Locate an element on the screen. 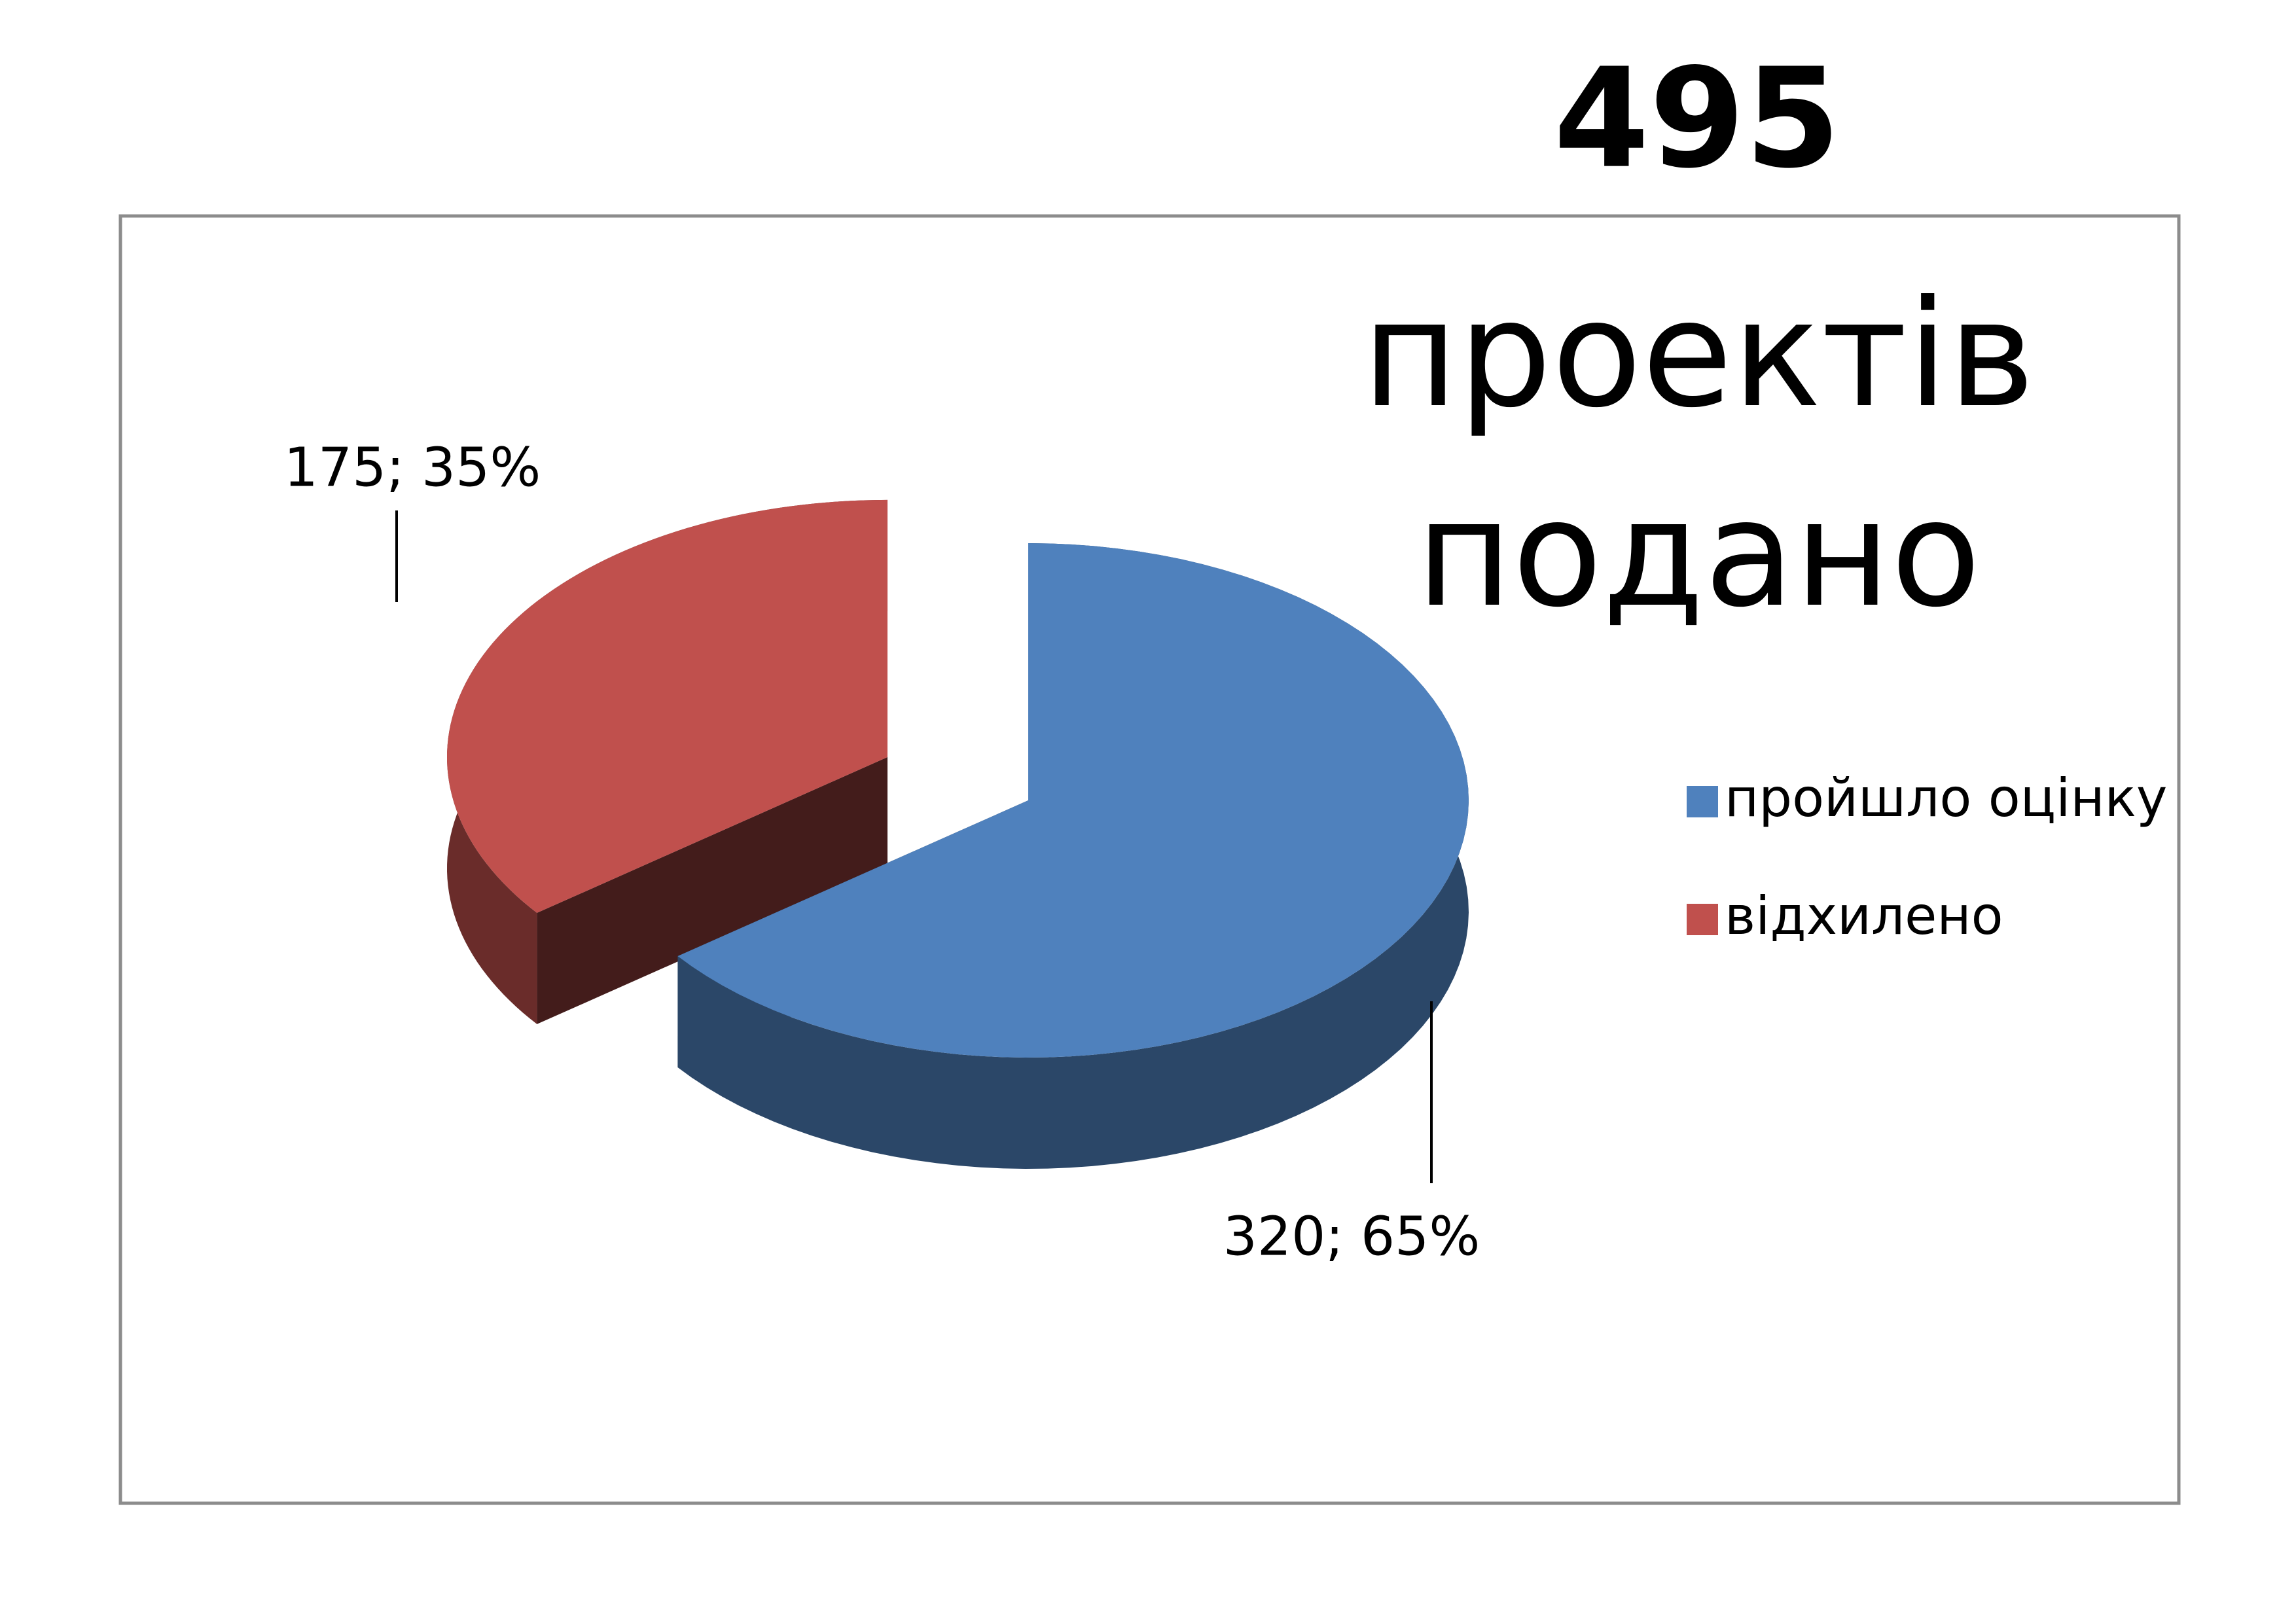 This screenshot has height=1623, width=2296. data-label: 175; 35% is located at coordinates (413, 468).